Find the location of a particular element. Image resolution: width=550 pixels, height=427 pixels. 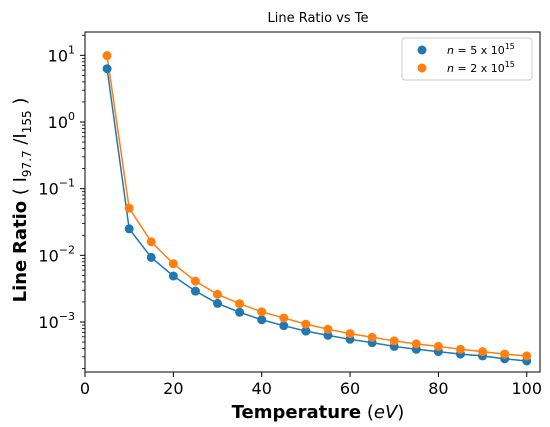

y-tick-label-exponent: −3 is located at coordinates (67, 316).